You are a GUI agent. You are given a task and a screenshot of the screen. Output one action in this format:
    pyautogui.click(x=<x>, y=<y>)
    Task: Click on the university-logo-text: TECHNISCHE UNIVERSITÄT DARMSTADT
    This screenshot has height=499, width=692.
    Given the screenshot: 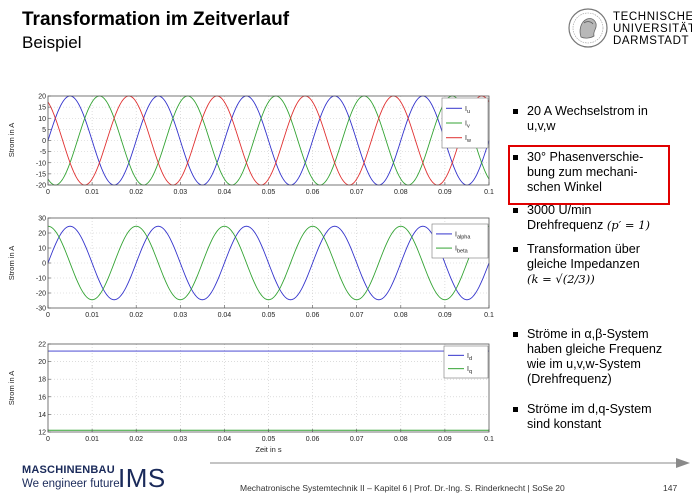 What is the action you would take?
    pyautogui.click(x=652, y=29)
    